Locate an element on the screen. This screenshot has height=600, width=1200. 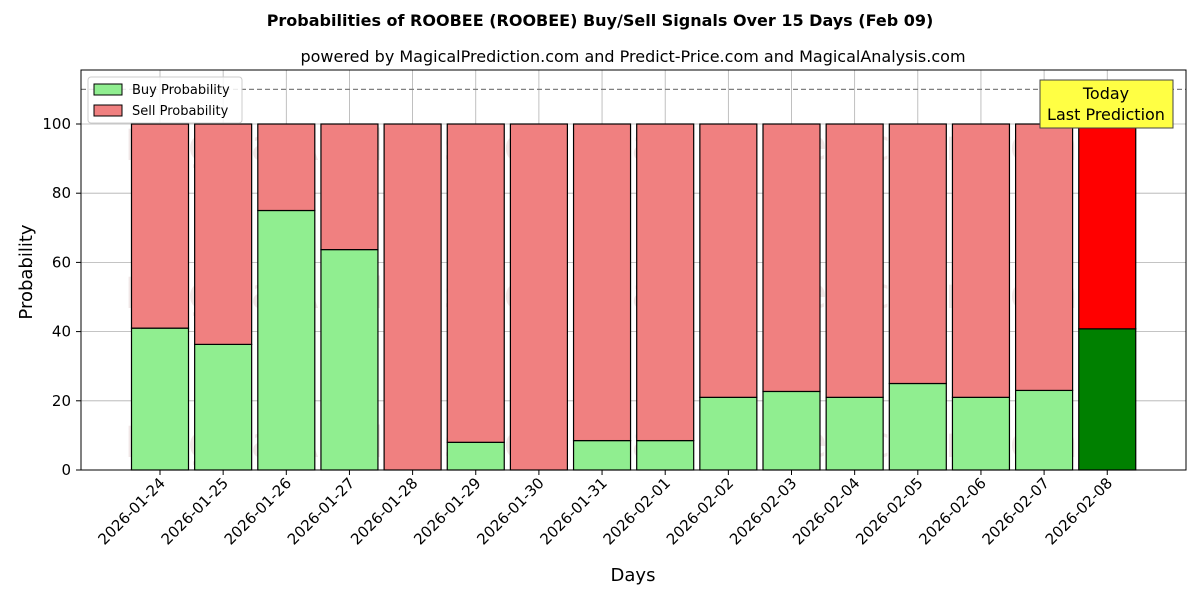
today-annotation: Today Last Prediction is located at coordinates (1106, 104).